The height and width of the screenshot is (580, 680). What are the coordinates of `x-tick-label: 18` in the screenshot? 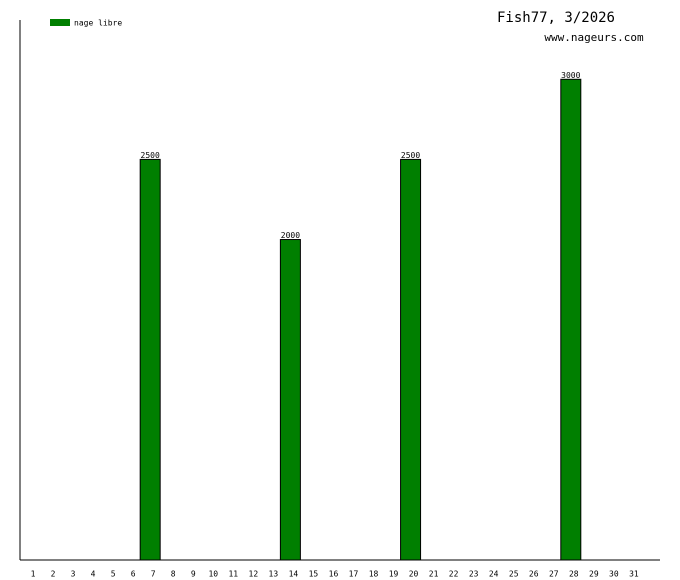 It's located at (374, 574).